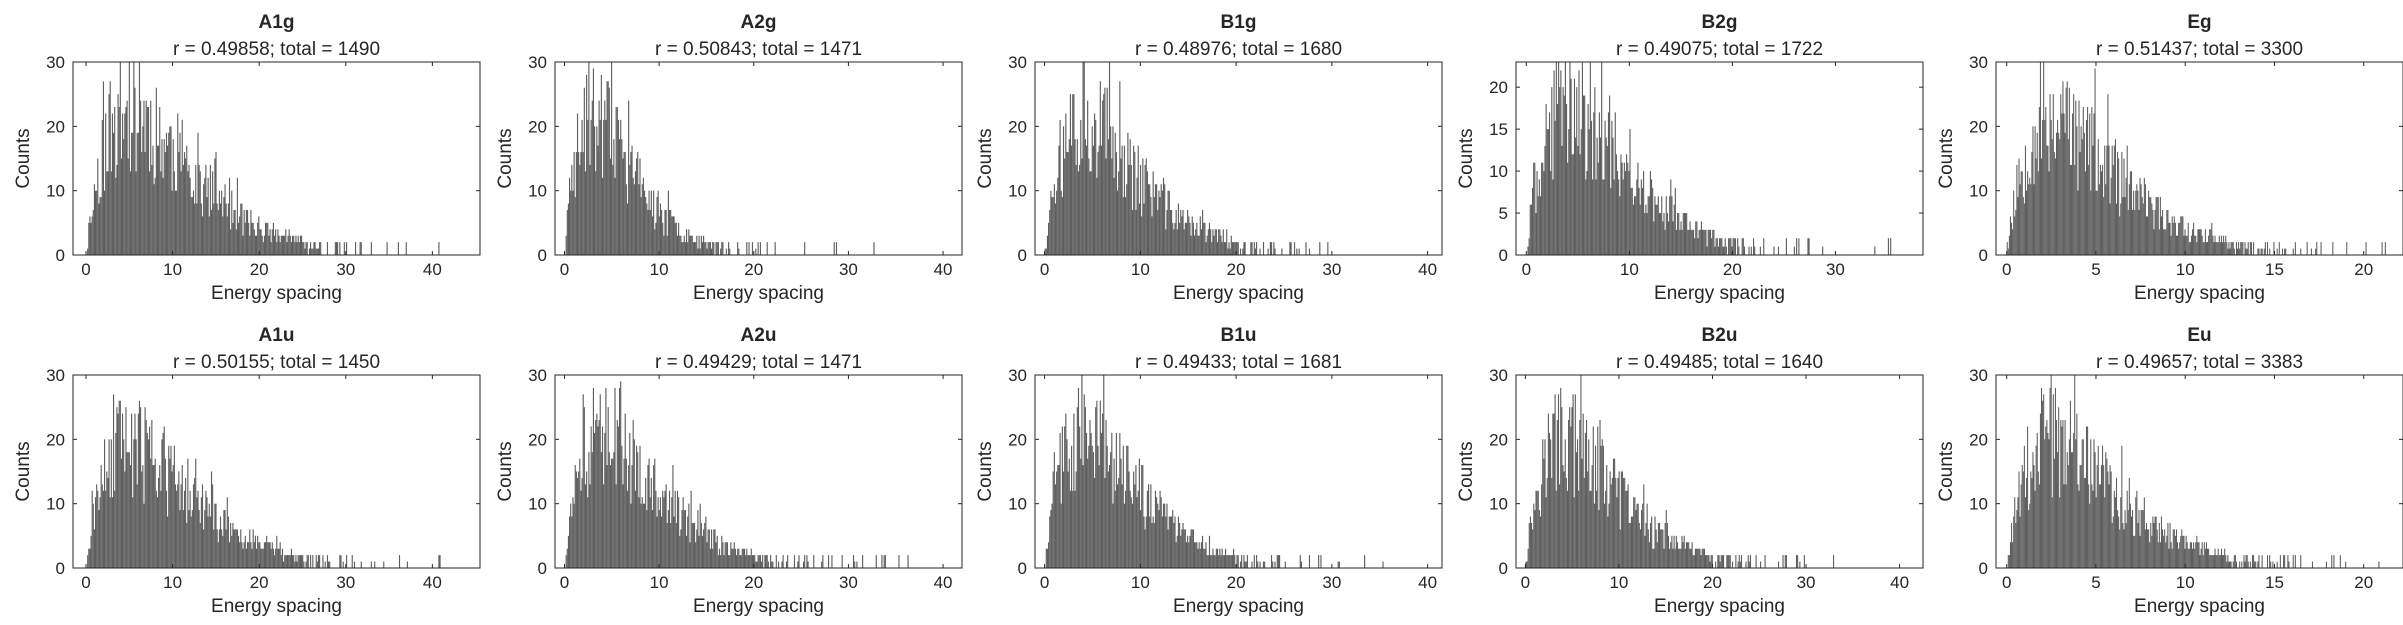 The width and height of the screenshot is (2403, 625). Describe the element at coordinates (55, 191) in the screenshot. I see `y-tick-label: 10` at that location.